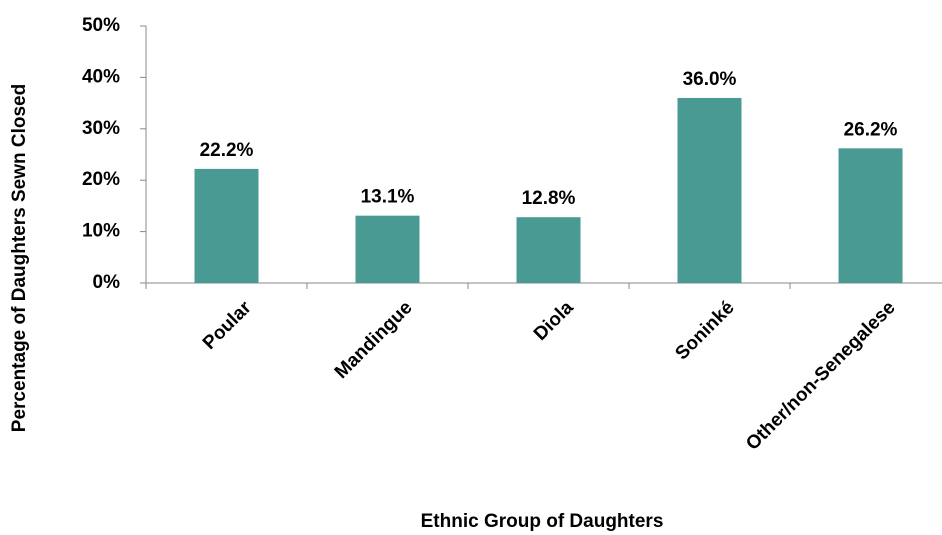 This screenshot has width=942, height=535. Describe the element at coordinates (871, 129) in the screenshot. I see `value-label: 26.2%` at that location.